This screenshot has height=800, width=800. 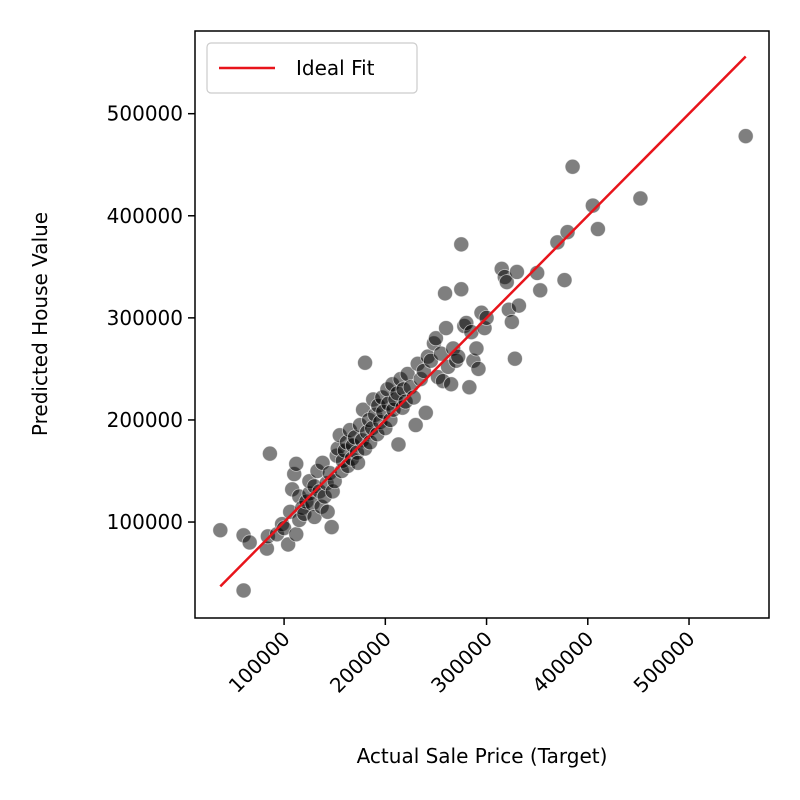 I want to click on x-tick-label: 500000, so click(x=664, y=662).